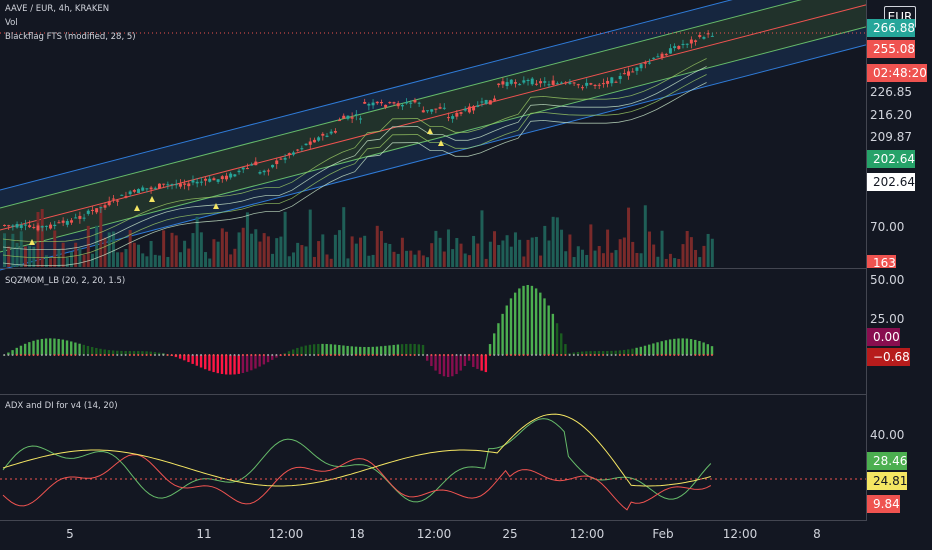 The image size is (932, 550). I want to click on adx-legend: ADX and DI for v4 (14, 20), so click(61, 406).